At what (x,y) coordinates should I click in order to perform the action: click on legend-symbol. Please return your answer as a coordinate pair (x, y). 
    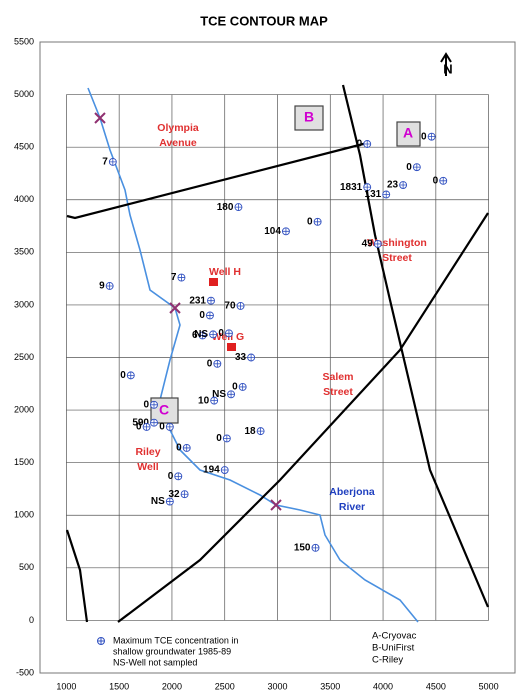
    Looking at the image, I should click on (101, 641).